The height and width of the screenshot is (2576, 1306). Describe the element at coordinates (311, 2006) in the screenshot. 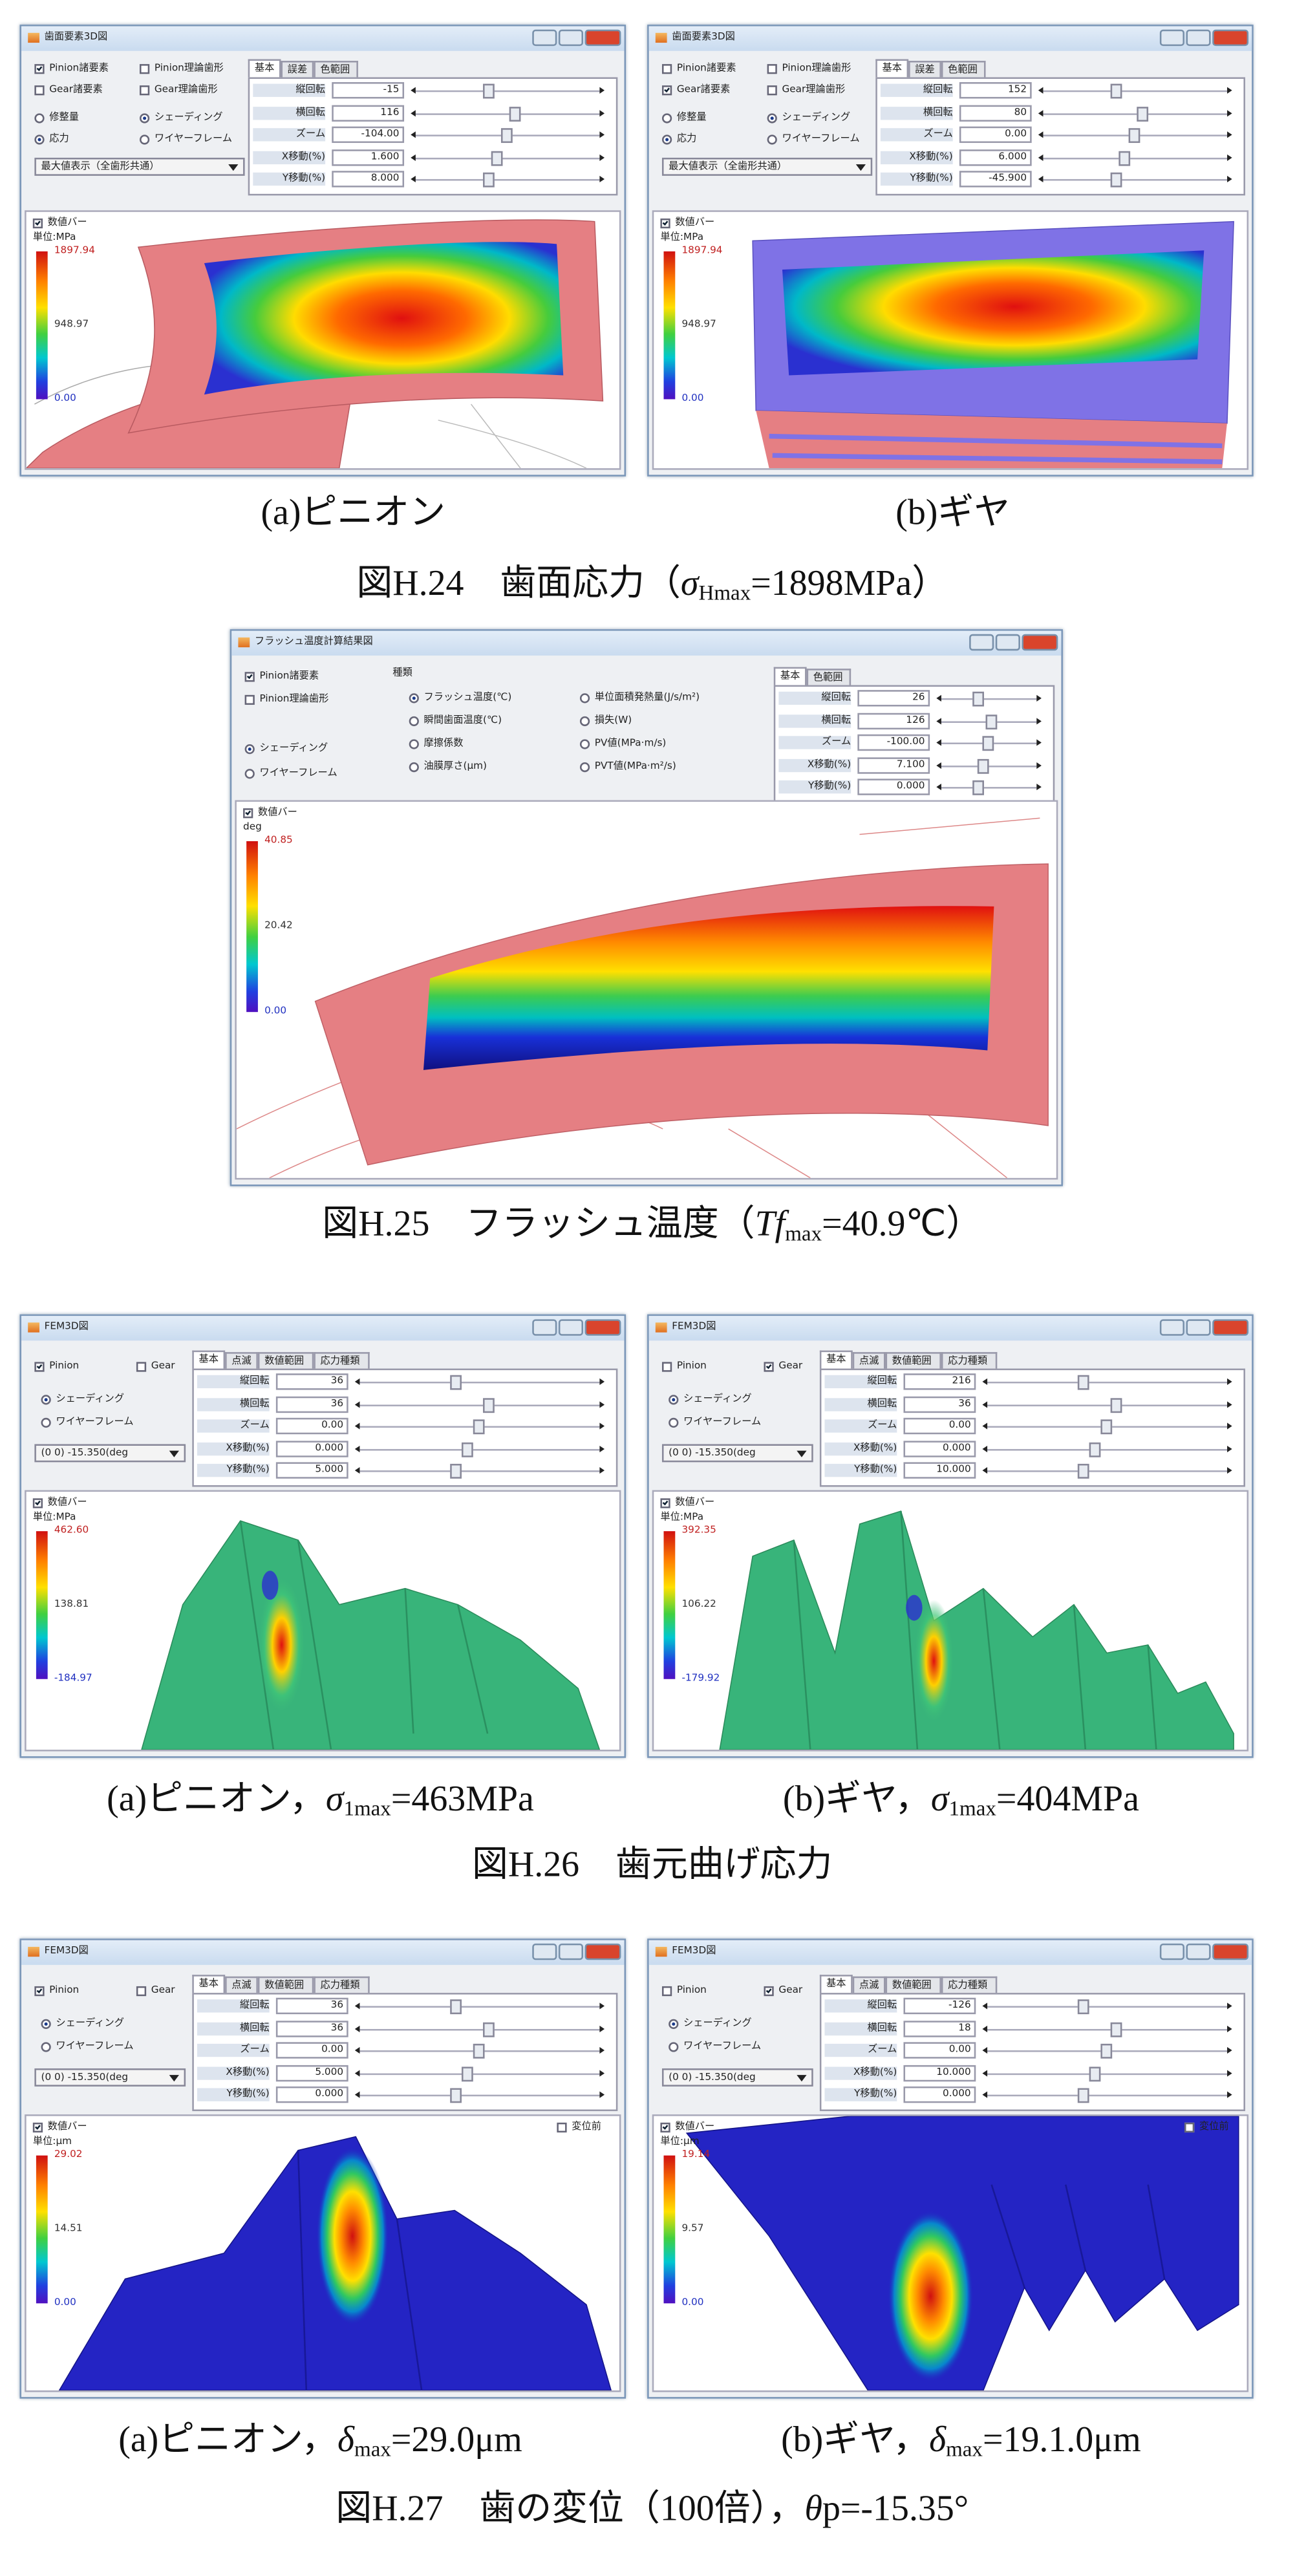

I see `param-value: 36` at that location.